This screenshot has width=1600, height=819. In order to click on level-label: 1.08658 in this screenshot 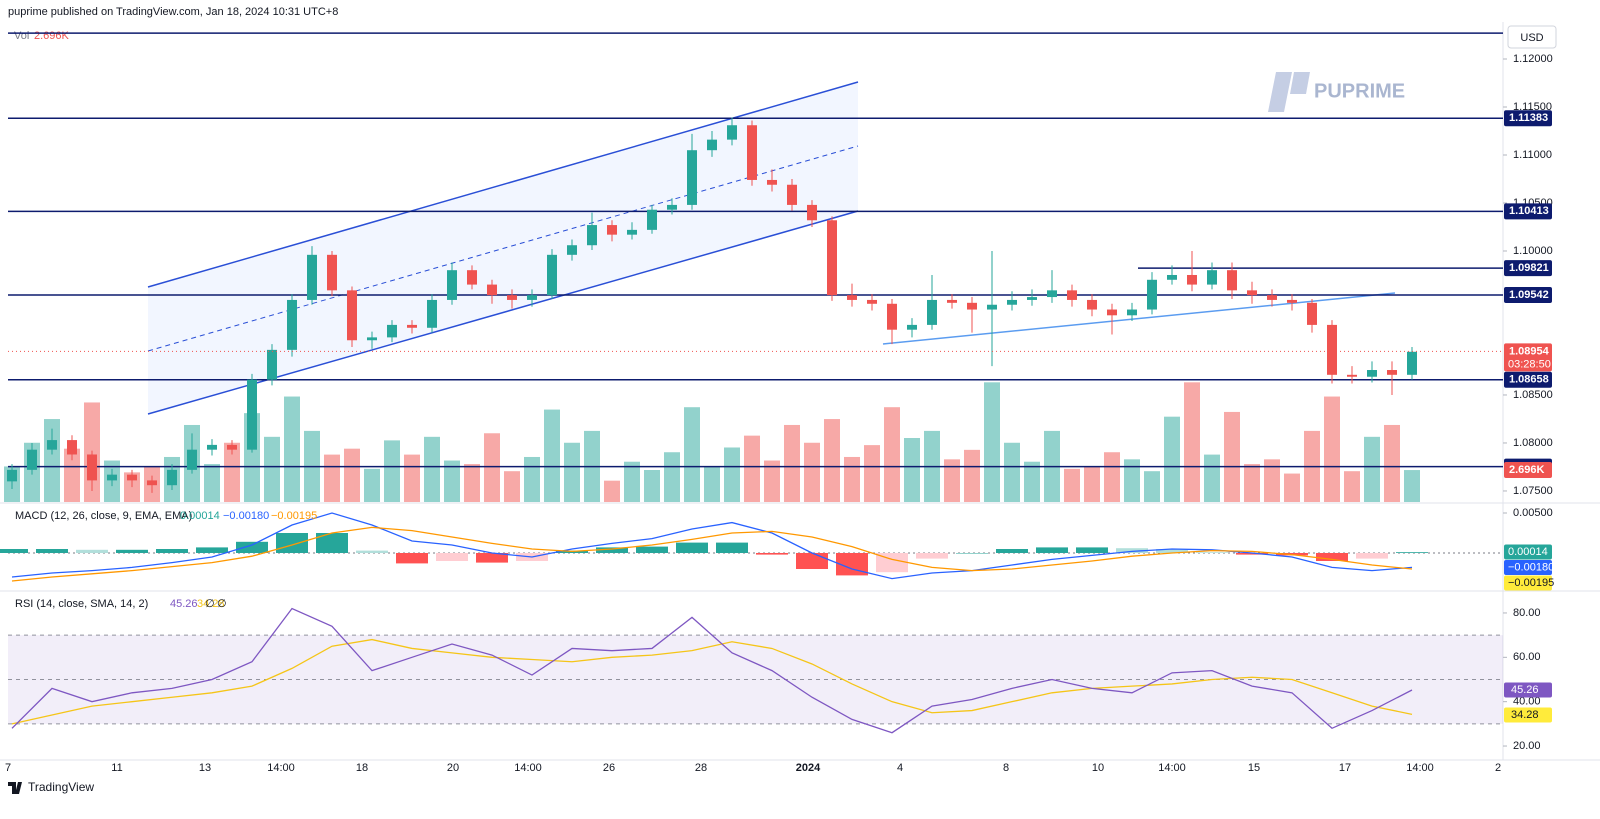, I will do `click(1529, 380)`.